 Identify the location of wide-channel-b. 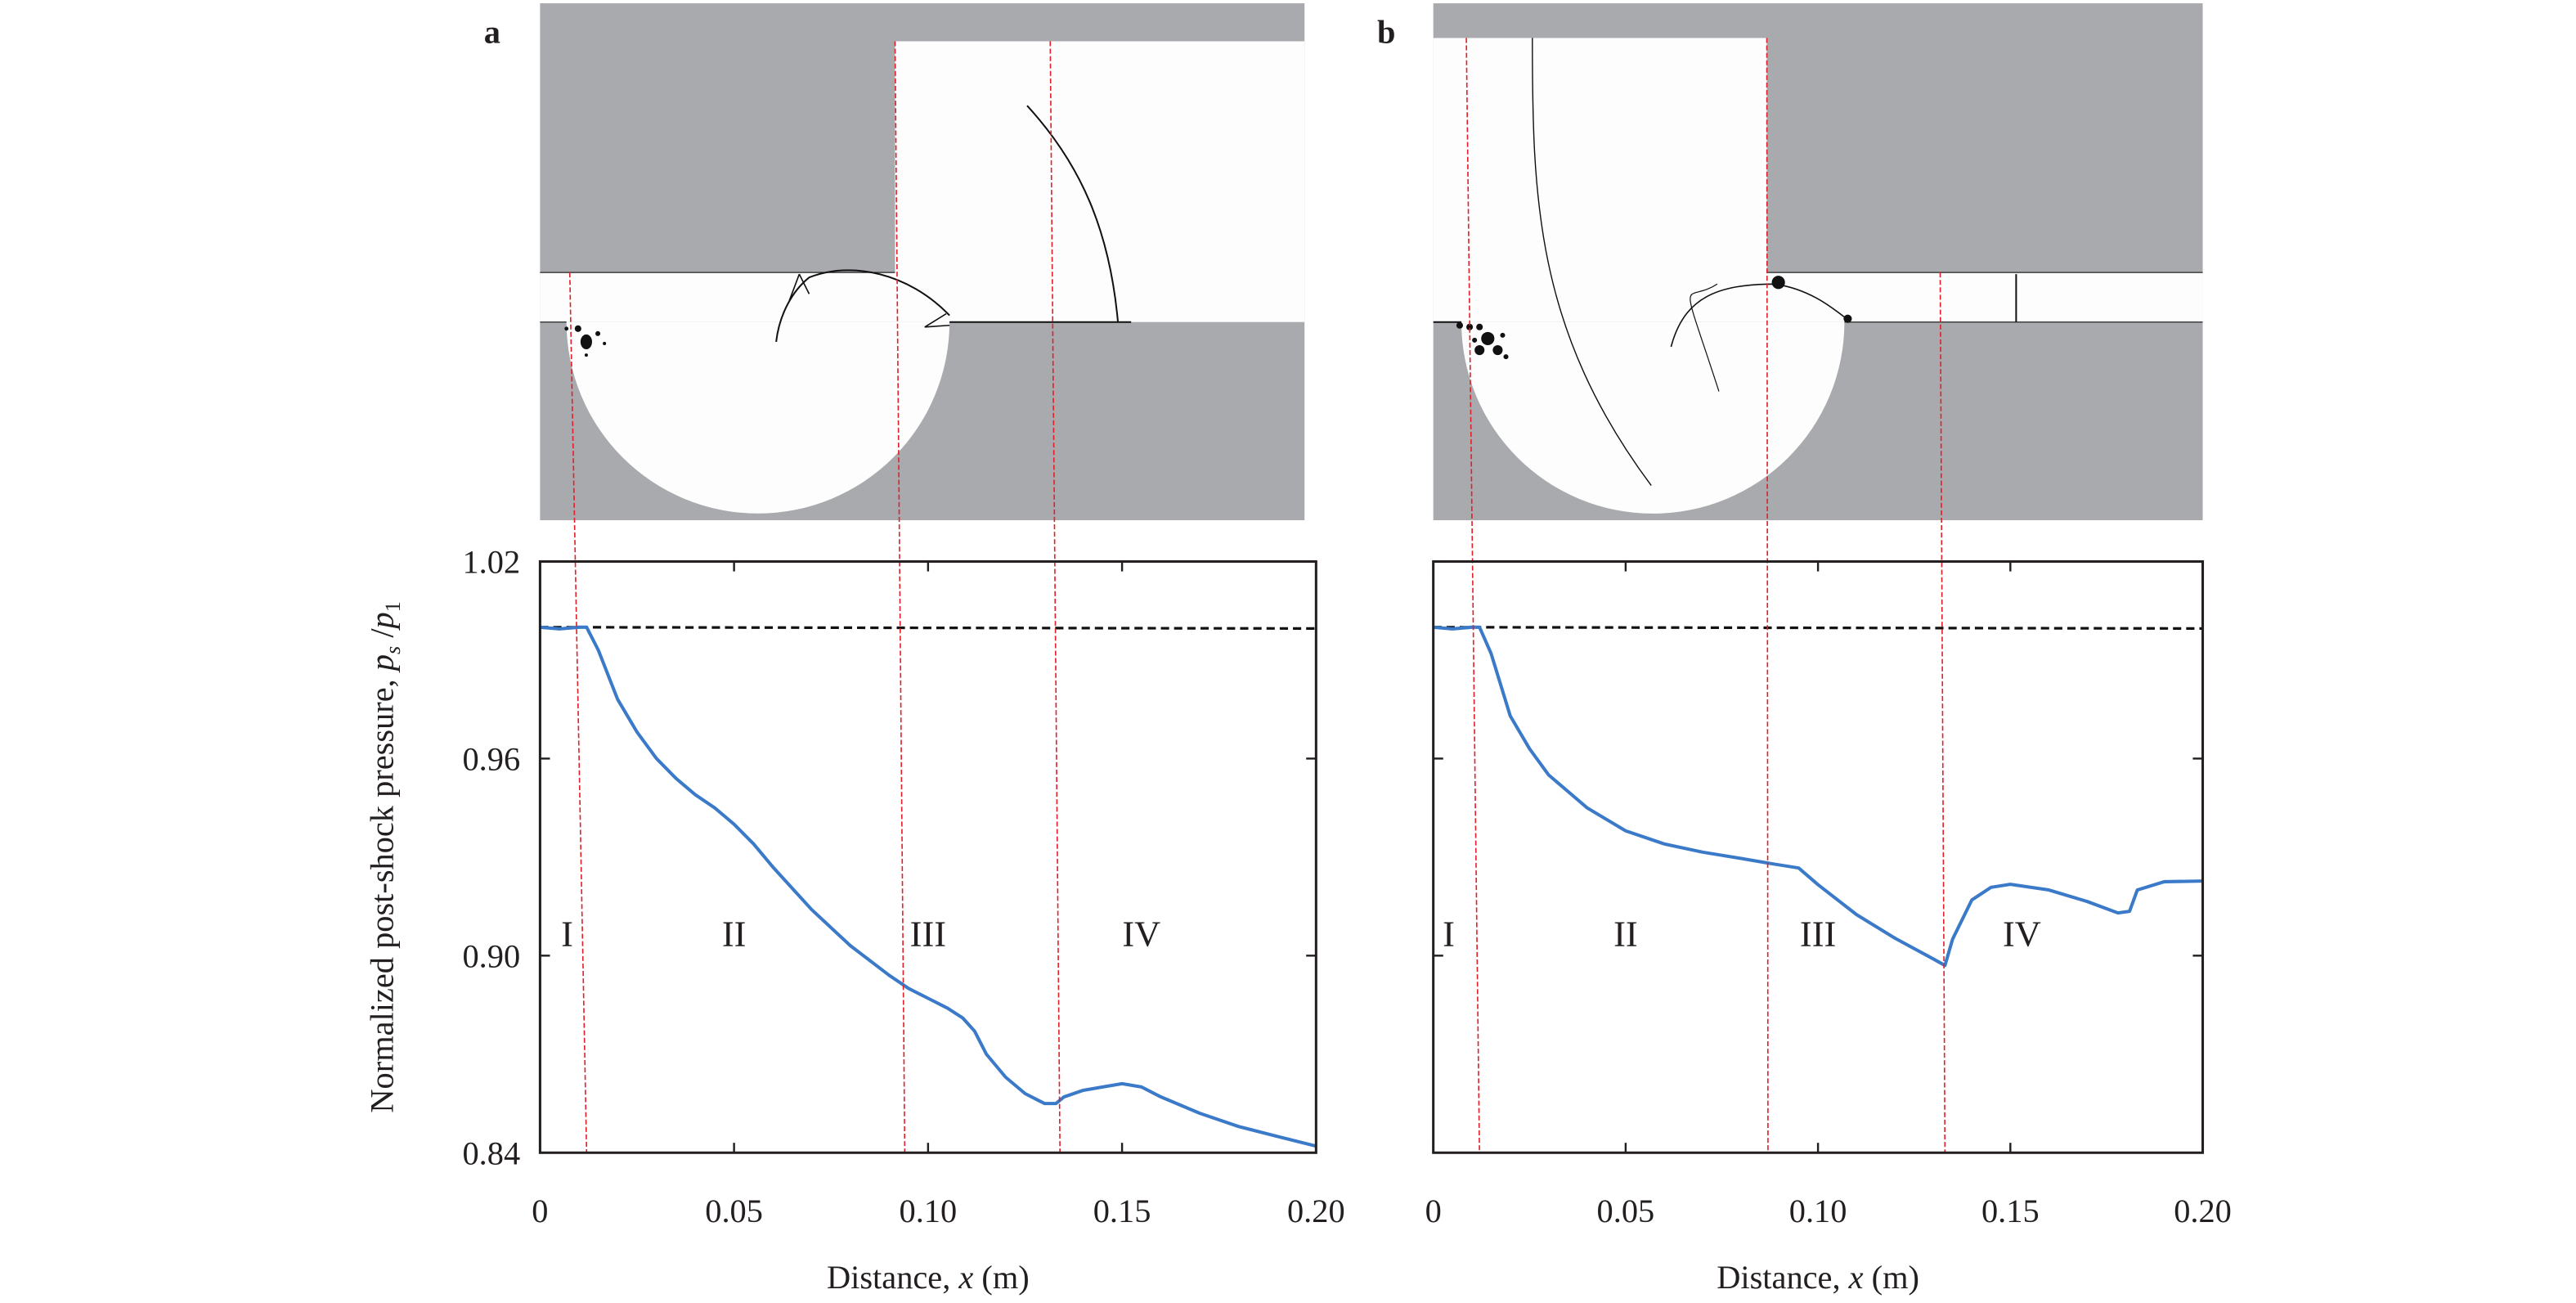
(1600, 180).